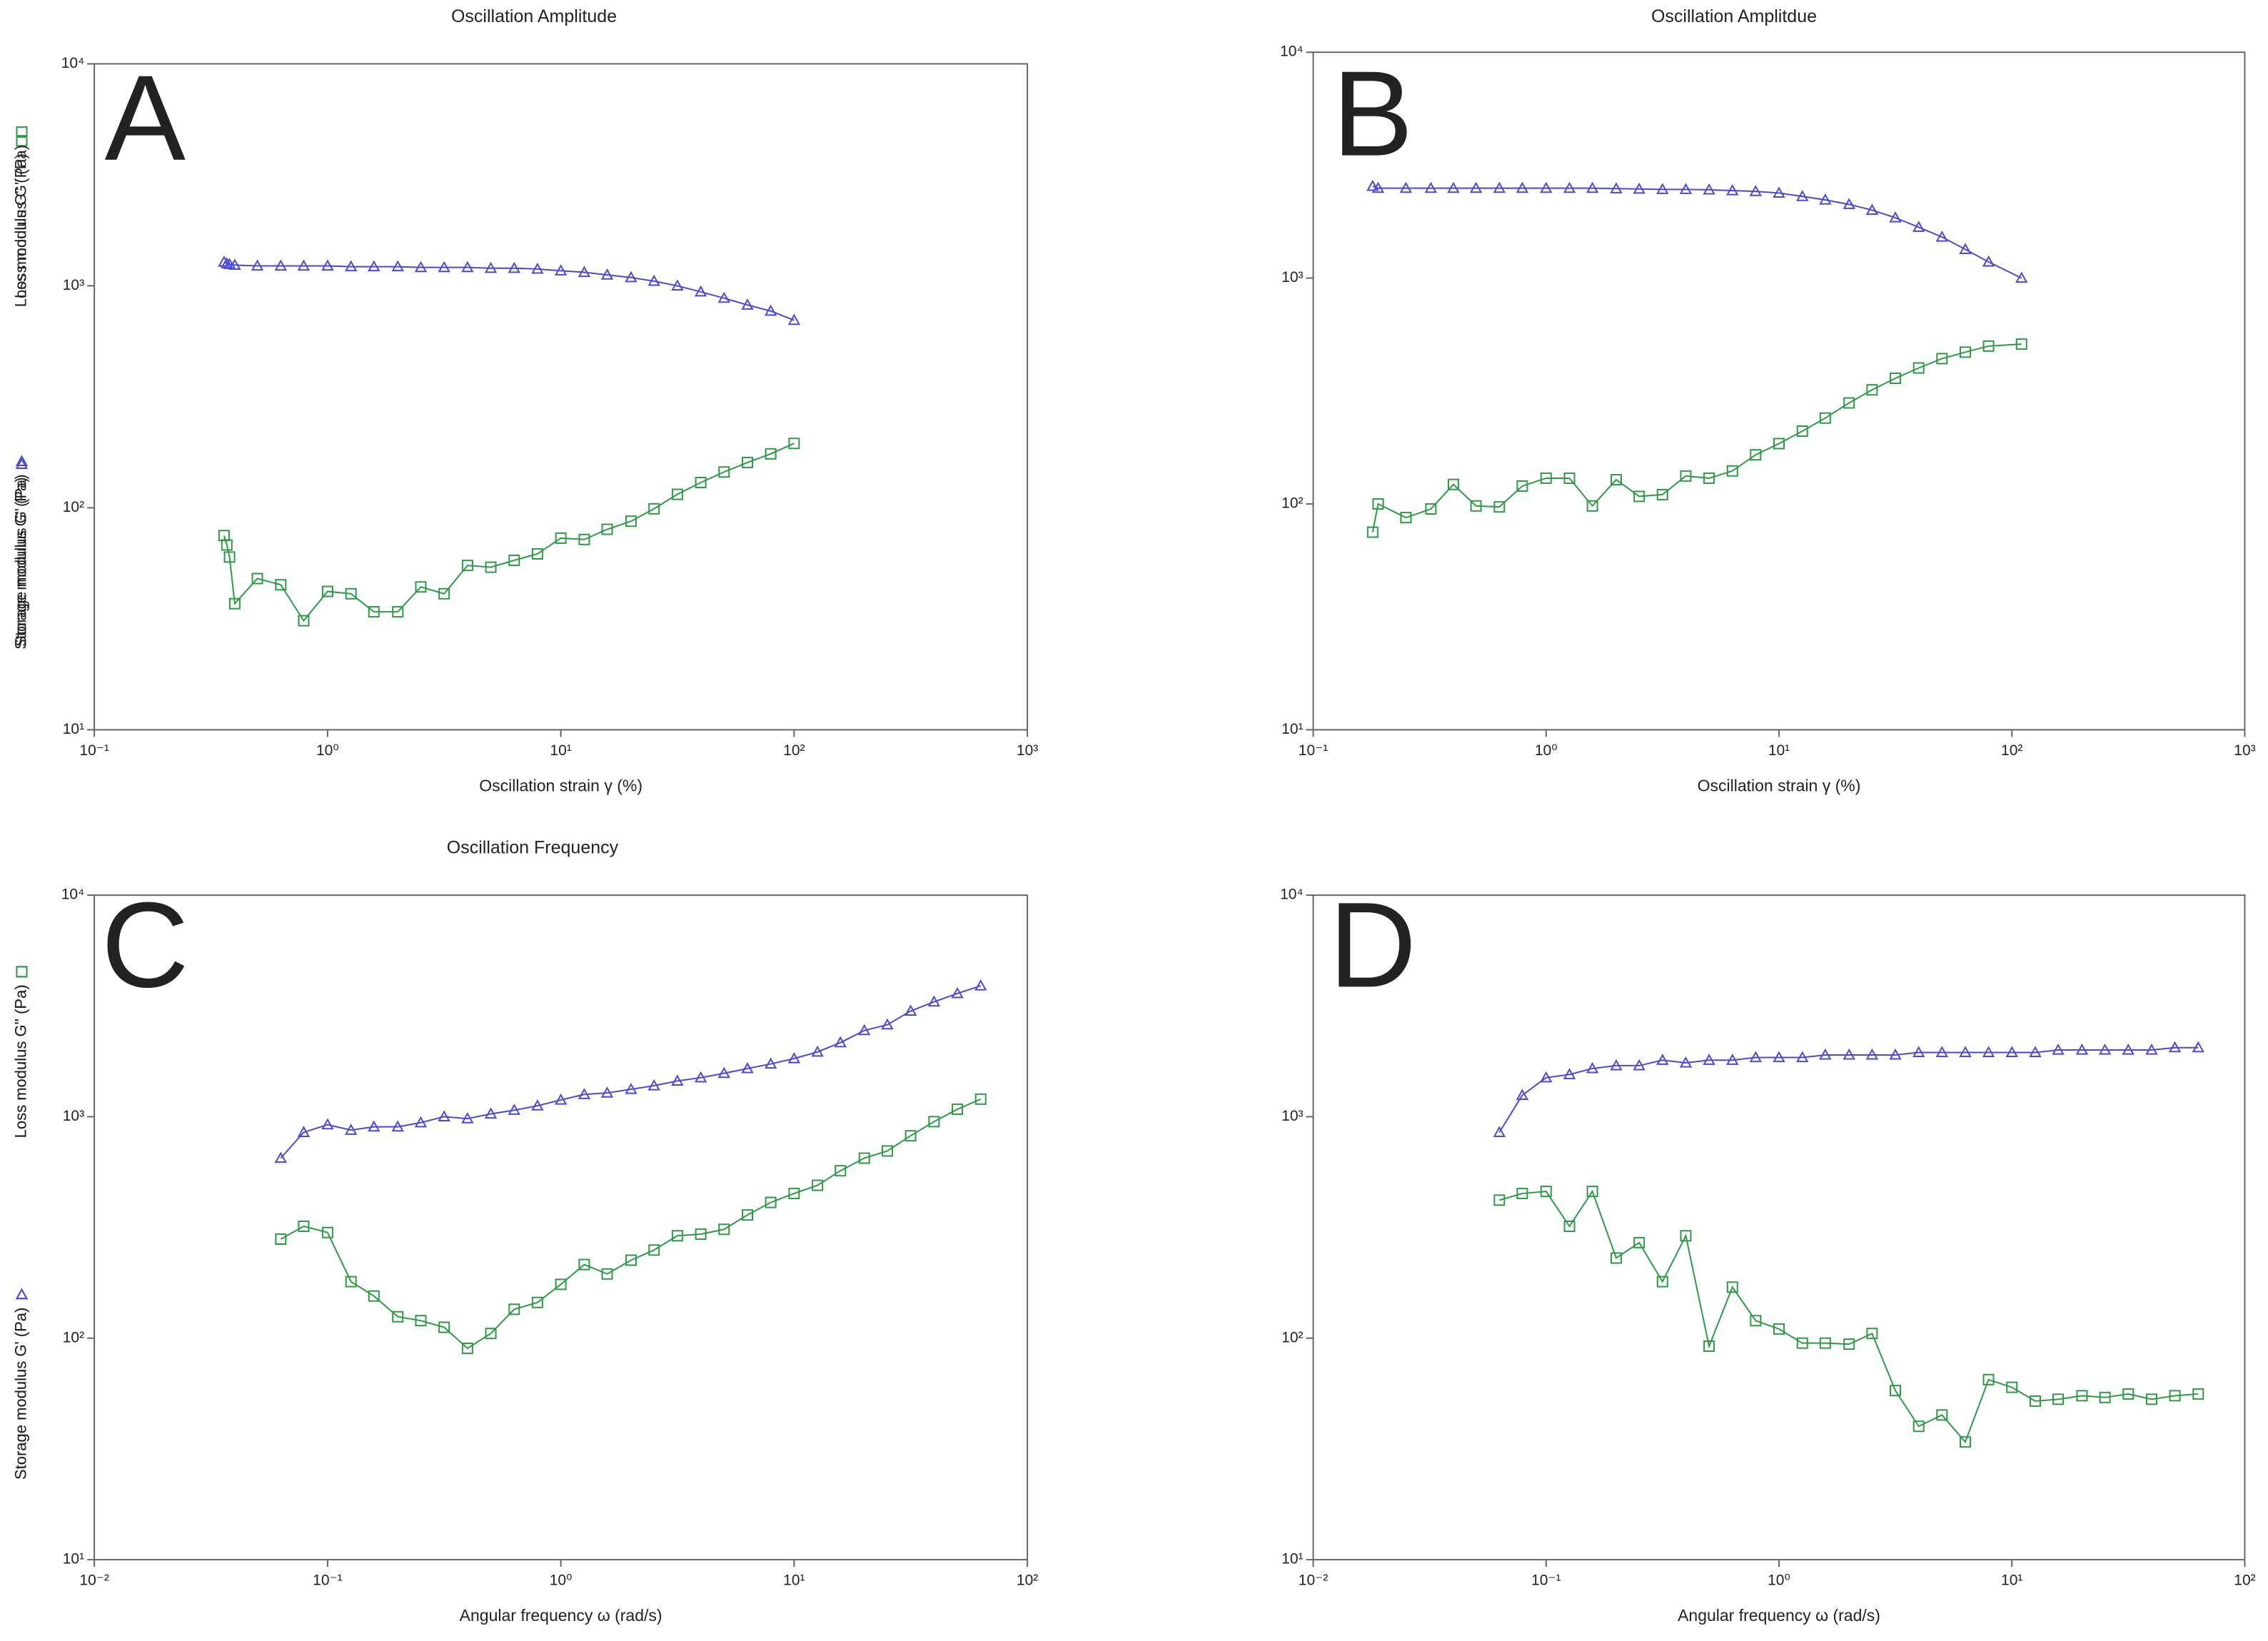 Image resolution: width=2268 pixels, height=1641 pixels. What do you see at coordinates (1313, 1580) in the screenshot?
I see `x-tick-label: 10⁻²` at bounding box center [1313, 1580].